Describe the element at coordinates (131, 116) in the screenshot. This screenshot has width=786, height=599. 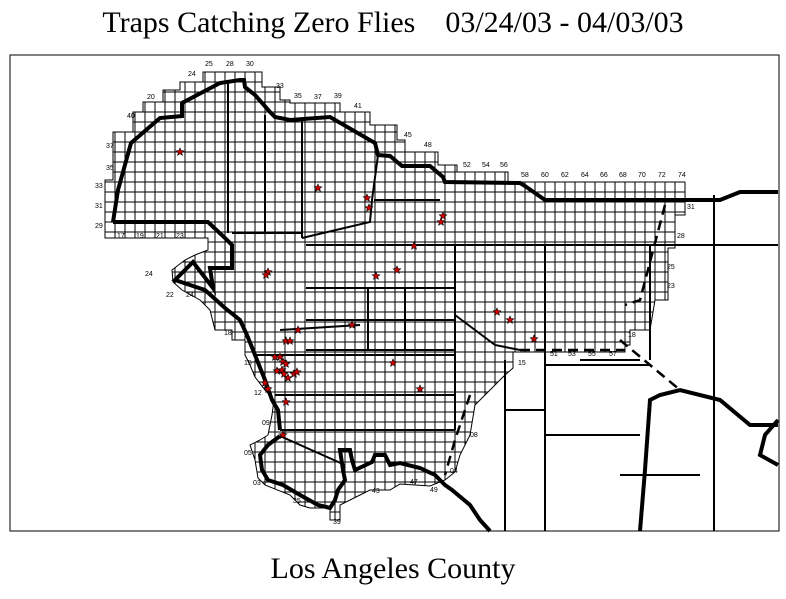
I see `grid-label: 40` at that location.